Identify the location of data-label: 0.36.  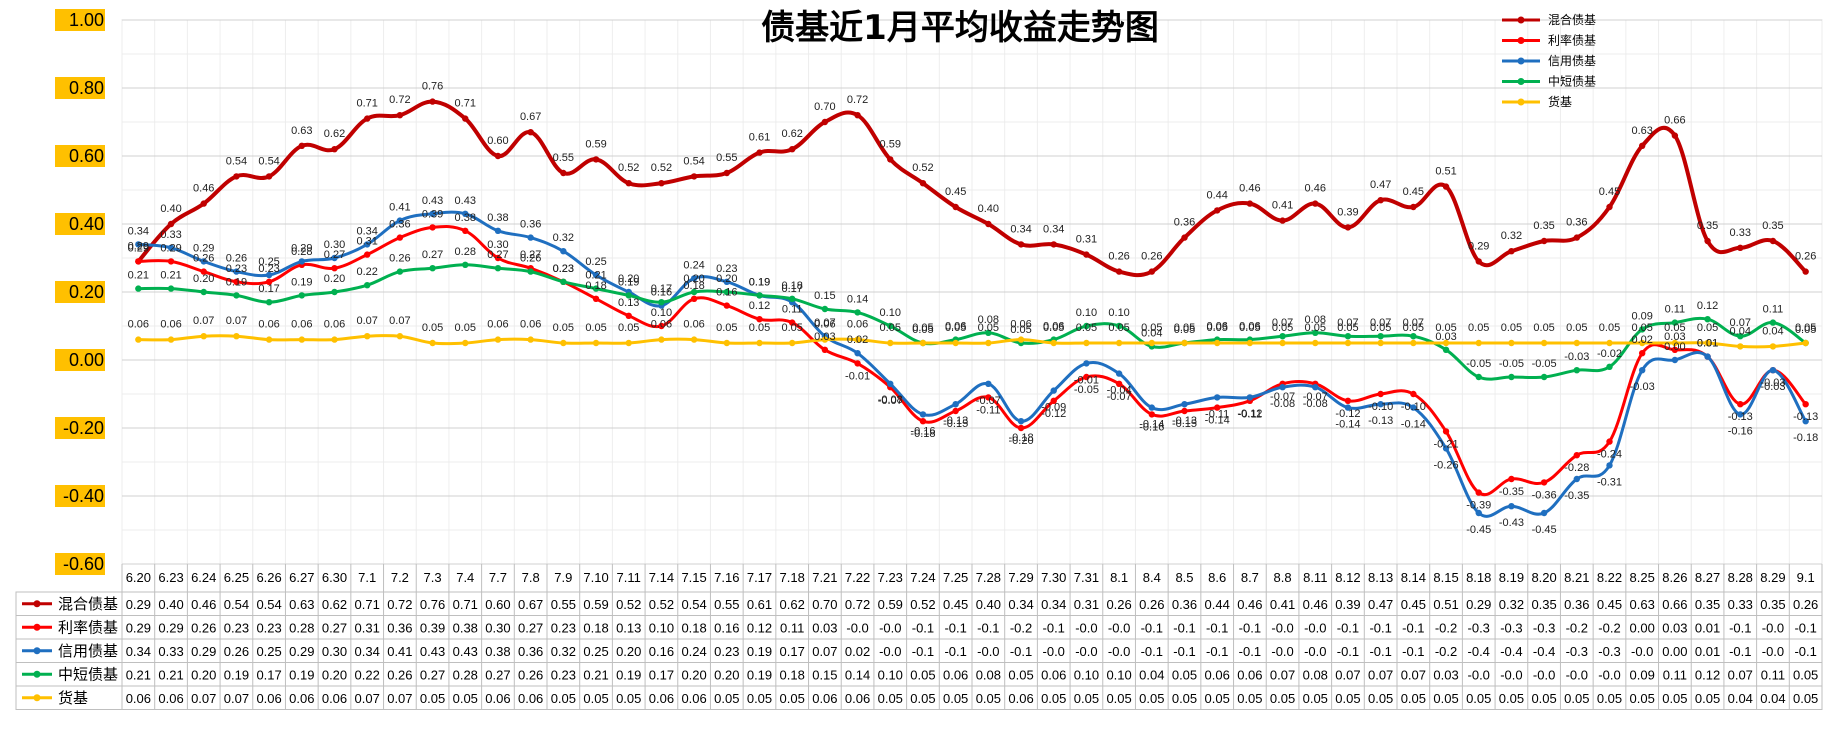
(530, 225).